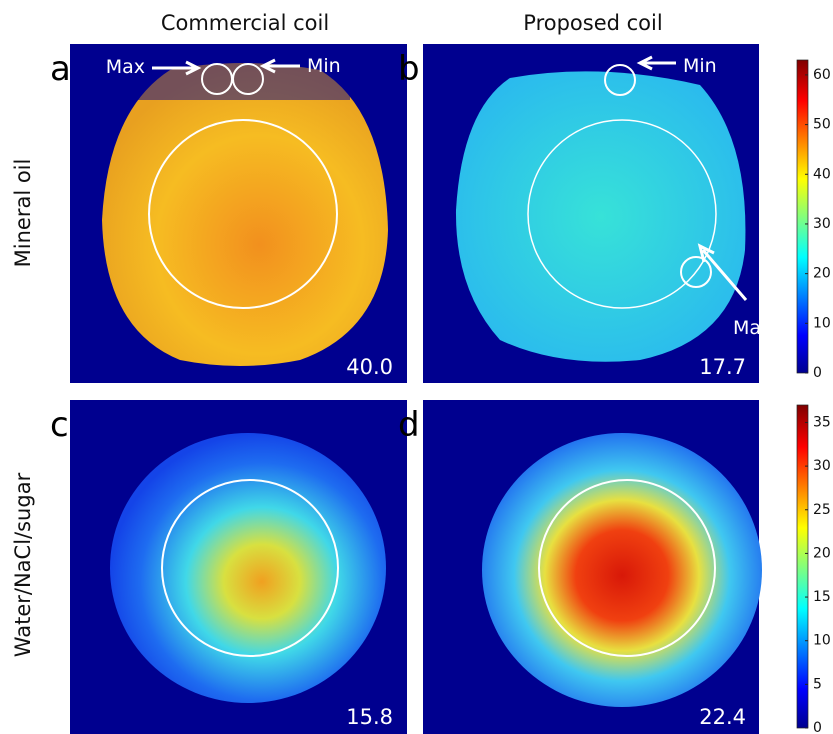 This screenshot has height=734, width=833. I want to click on panel-value: 40.0, so click(369, 367).